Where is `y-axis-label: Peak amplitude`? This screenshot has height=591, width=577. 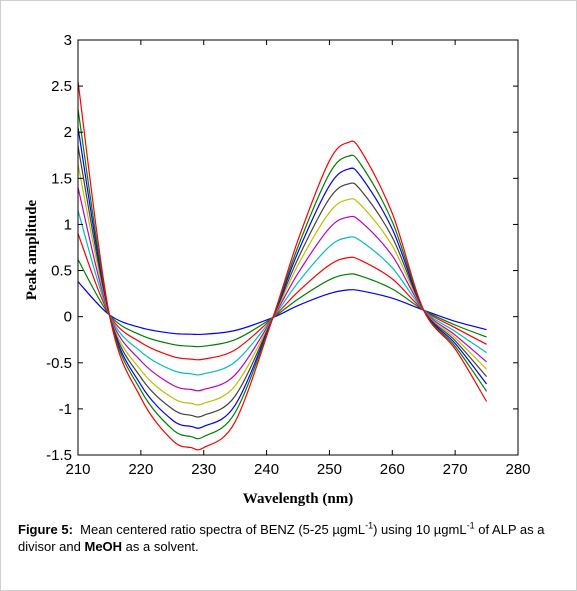
y-axis-label: Peak amplitude is located at coordinates (32, 249).